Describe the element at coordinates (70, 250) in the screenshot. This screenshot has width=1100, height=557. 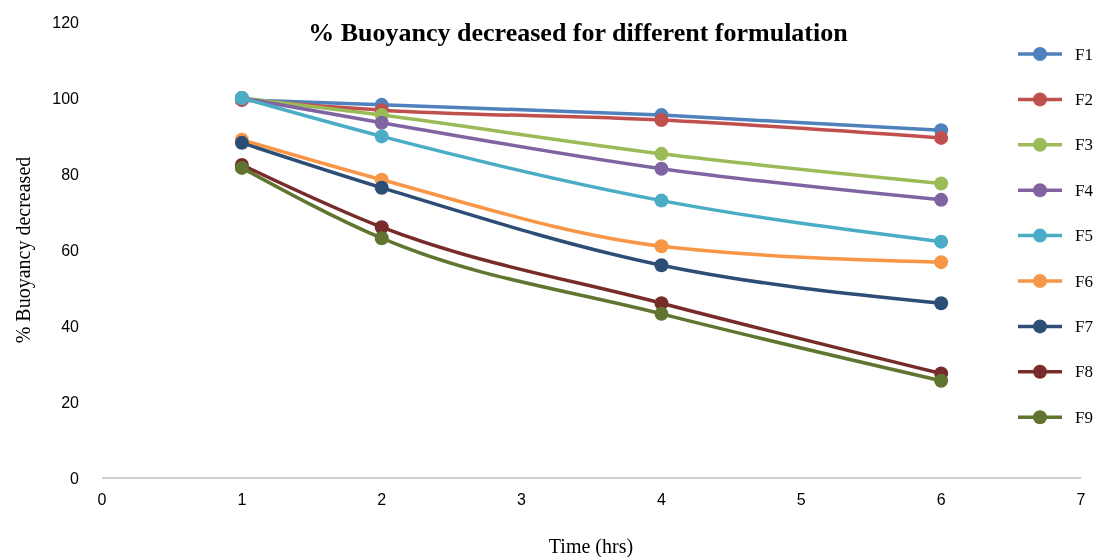
I see `y-tick-label: 60` at that location.